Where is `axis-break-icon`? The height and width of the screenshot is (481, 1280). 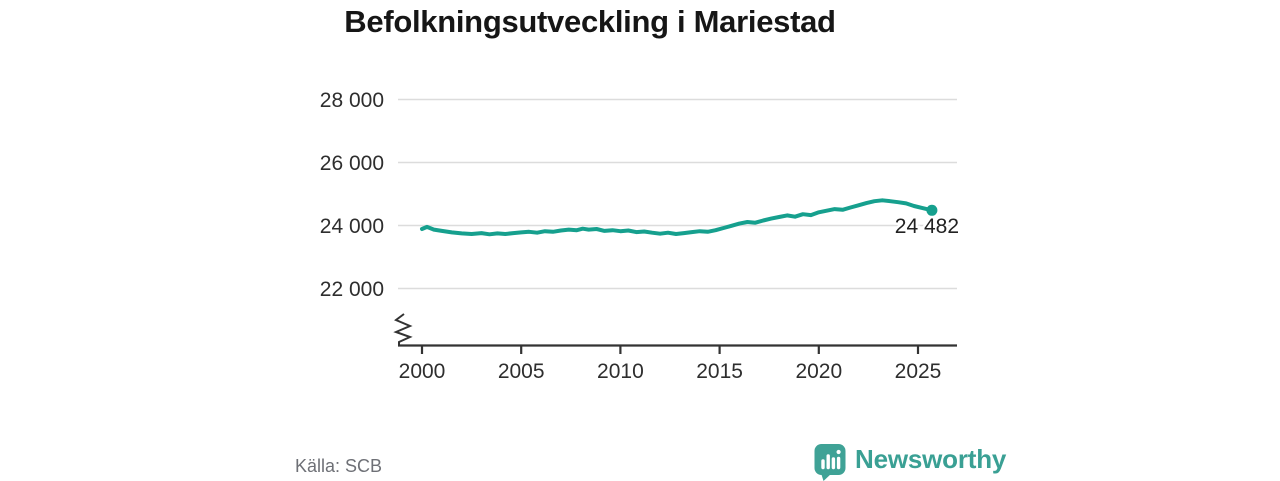
axis-break-icon is located at coordinates (403, 329).